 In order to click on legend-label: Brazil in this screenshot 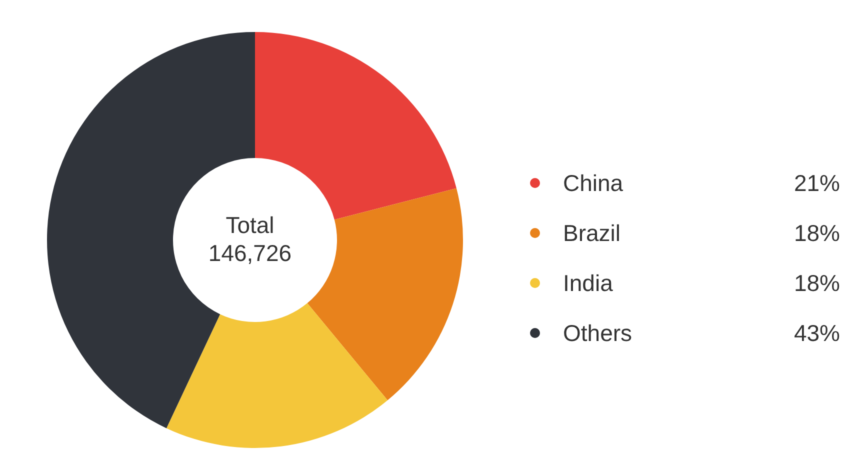, I will do `click(592, 233)`.